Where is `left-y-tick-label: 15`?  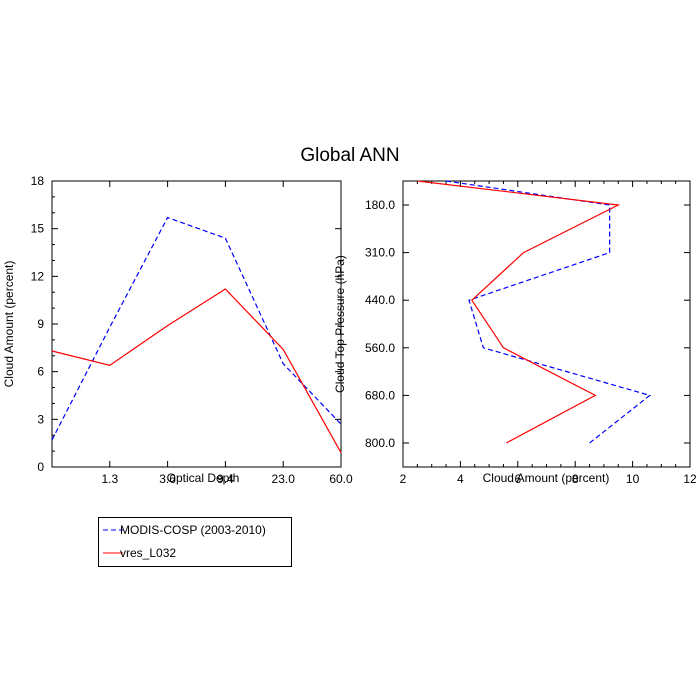
left-y-tick-label: 15 is located at coordinates (38, 229).